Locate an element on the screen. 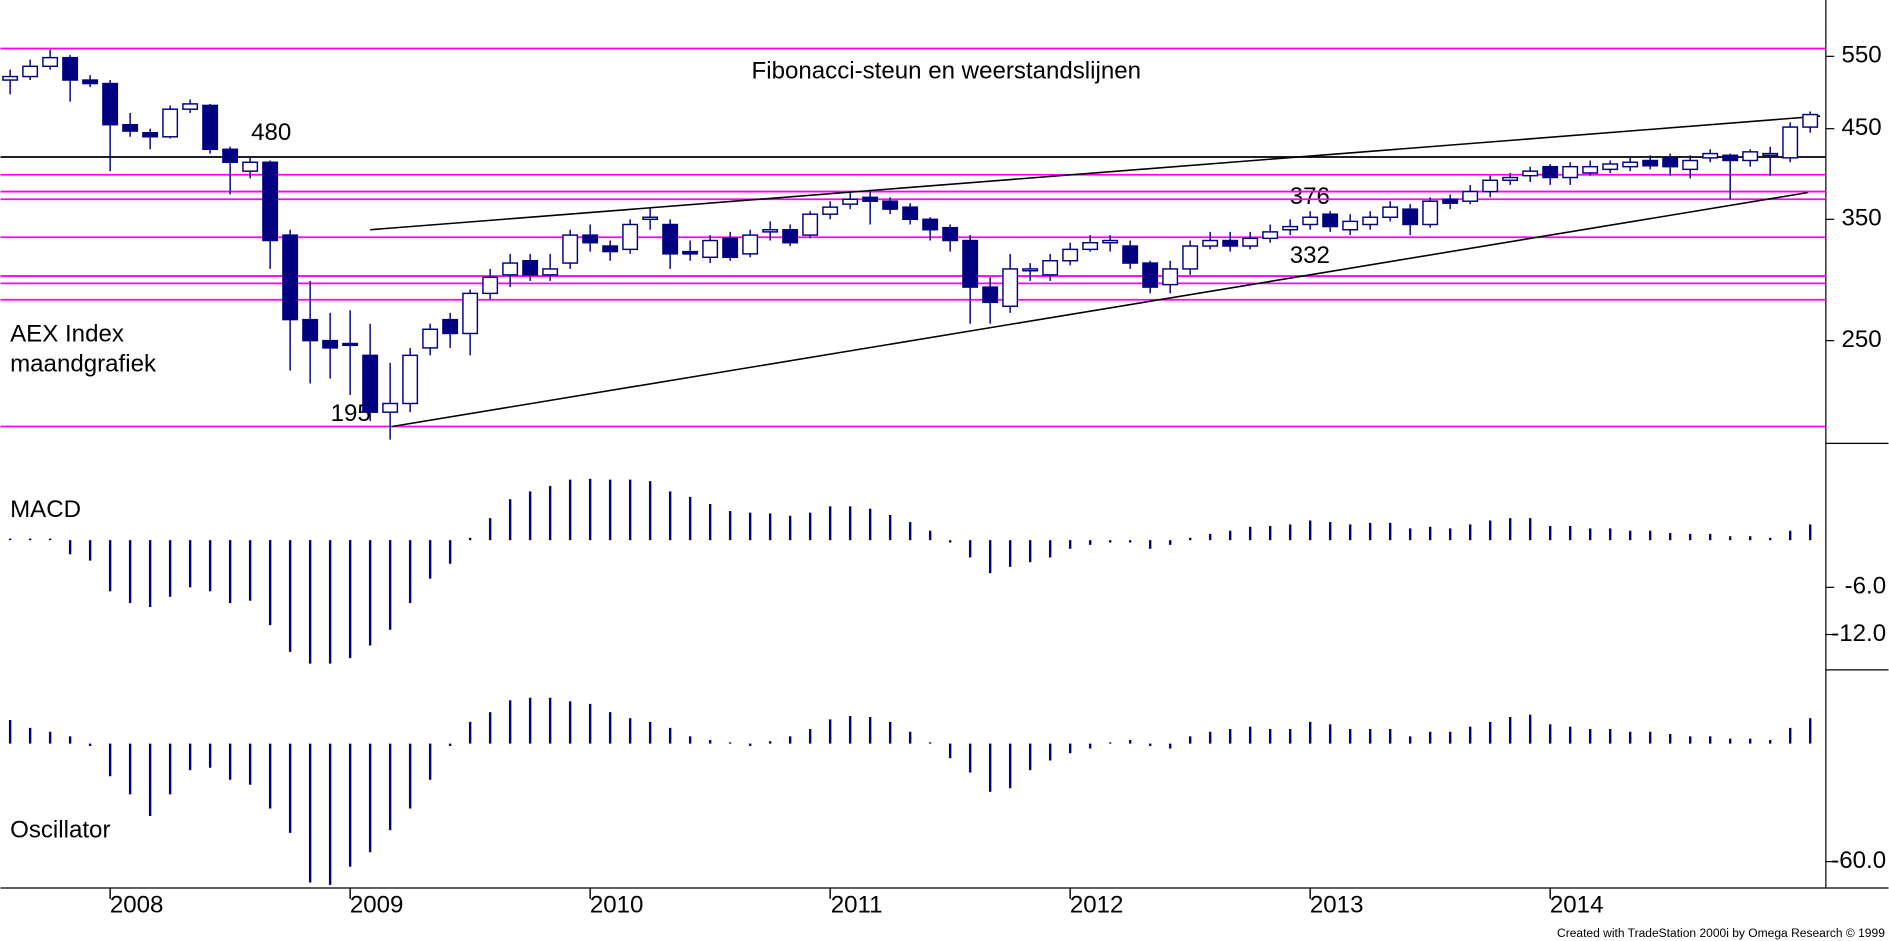 This screenshot has width=1889, height=941. panel-label: AEX Index is located at coordinates (67, 333).